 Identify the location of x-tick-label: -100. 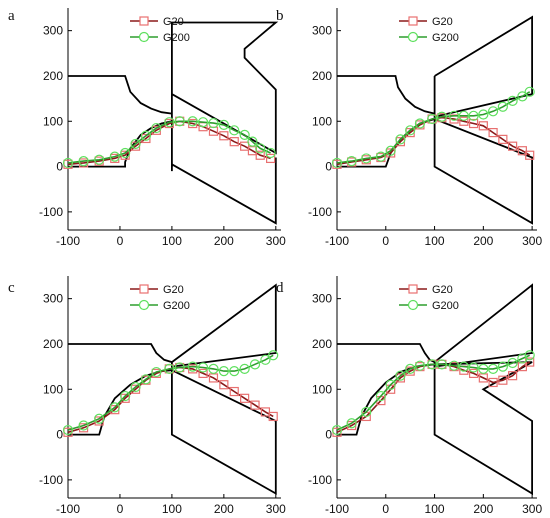
(337, 509).